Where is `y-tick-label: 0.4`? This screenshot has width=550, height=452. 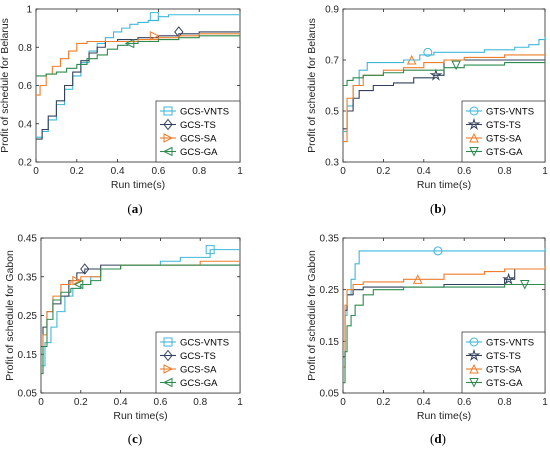 y-tick-label: 0.4 is located at coordinates (25, 124).